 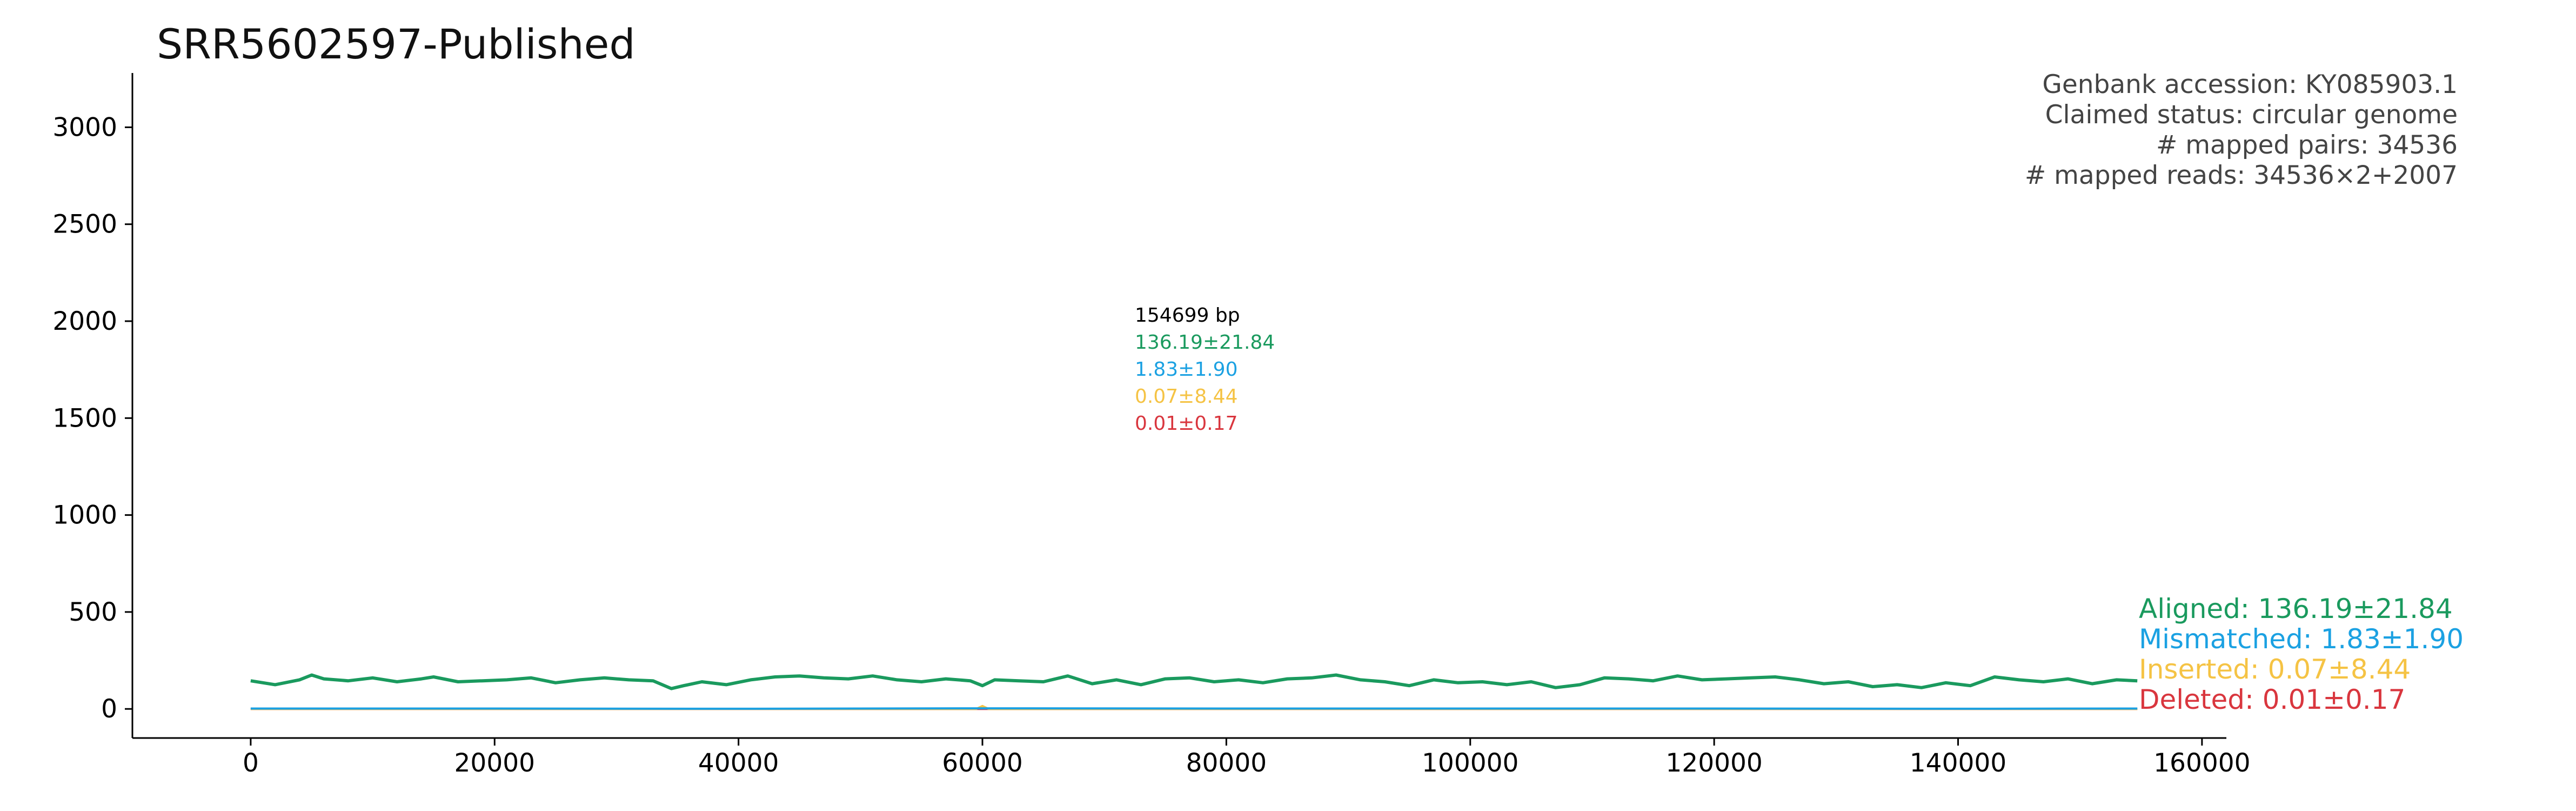 What do you see at coordinates (109, 709) in the screenshot?
I see `y-tick-label: 0` at bounding box center [109, 709].